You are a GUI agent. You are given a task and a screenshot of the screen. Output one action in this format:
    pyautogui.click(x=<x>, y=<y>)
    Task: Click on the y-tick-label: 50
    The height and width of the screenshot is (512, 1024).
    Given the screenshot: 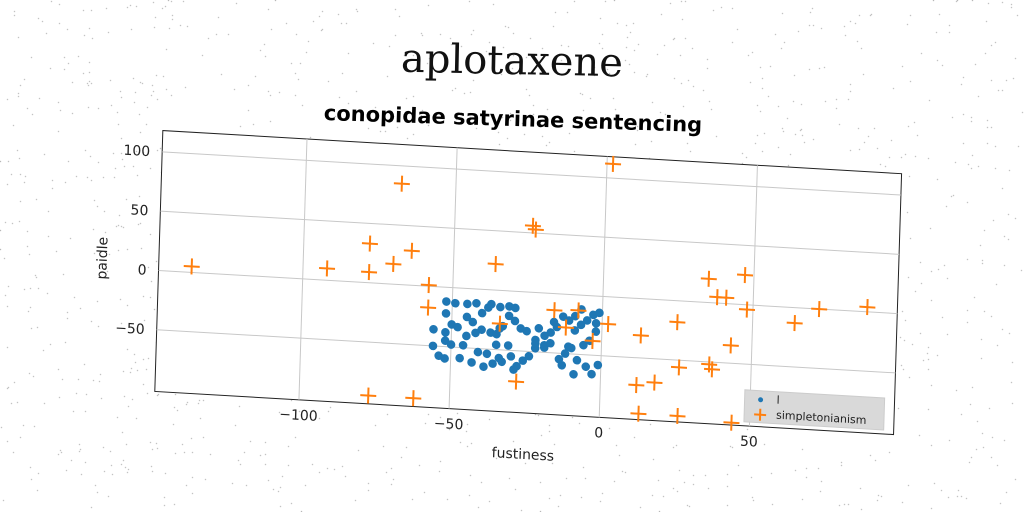 What is the action you would take?
    pyautogui.click(x=139, y=210)
    